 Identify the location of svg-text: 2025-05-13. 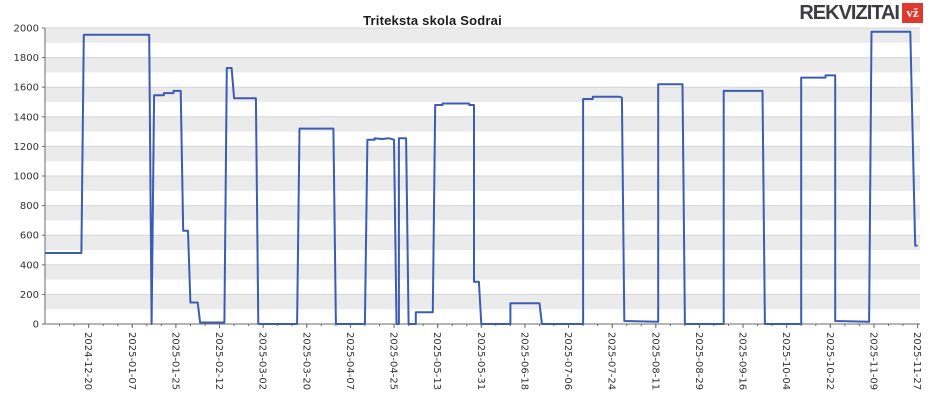
(436, 361).